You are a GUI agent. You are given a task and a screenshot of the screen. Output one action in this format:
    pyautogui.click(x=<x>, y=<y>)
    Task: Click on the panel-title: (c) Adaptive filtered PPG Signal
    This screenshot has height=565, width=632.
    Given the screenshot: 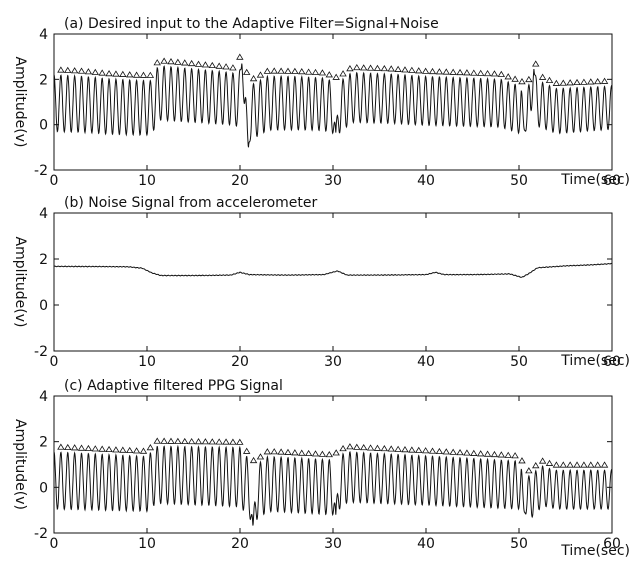 What is the action you would take?
    pyautogui.click(x=173, y=386)
    